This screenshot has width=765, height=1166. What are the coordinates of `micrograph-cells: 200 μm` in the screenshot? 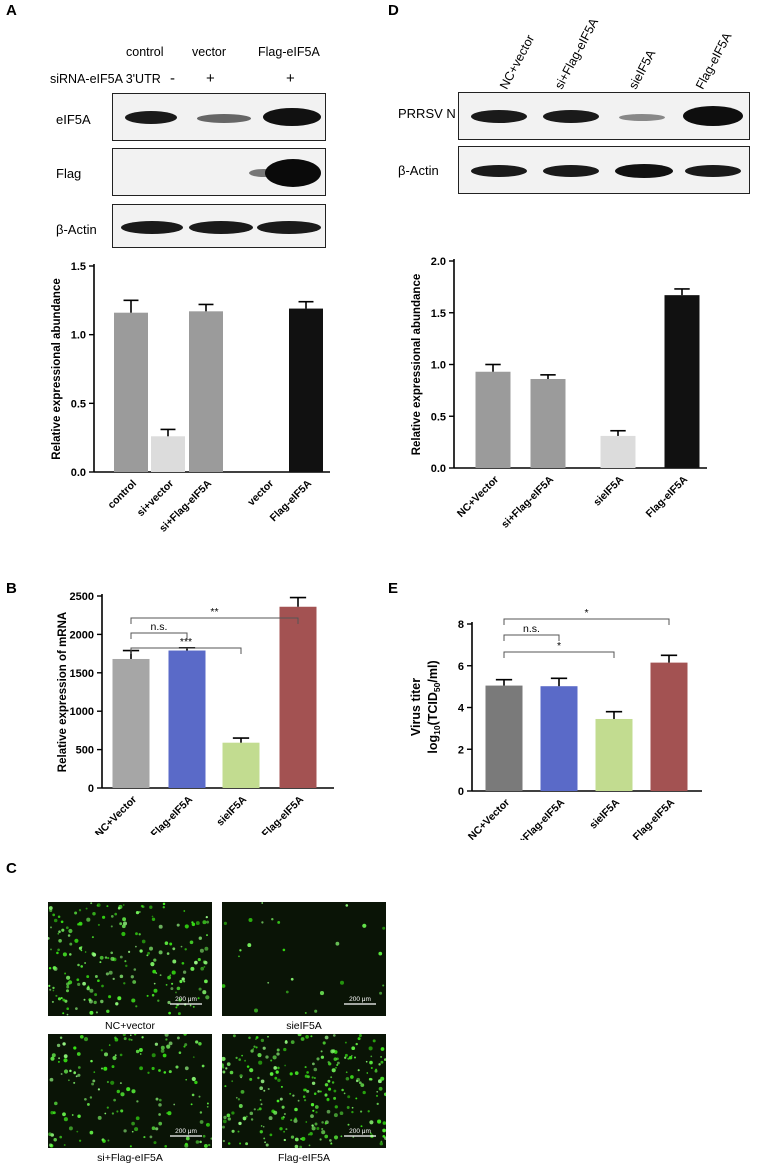 It's located at (304, 958).